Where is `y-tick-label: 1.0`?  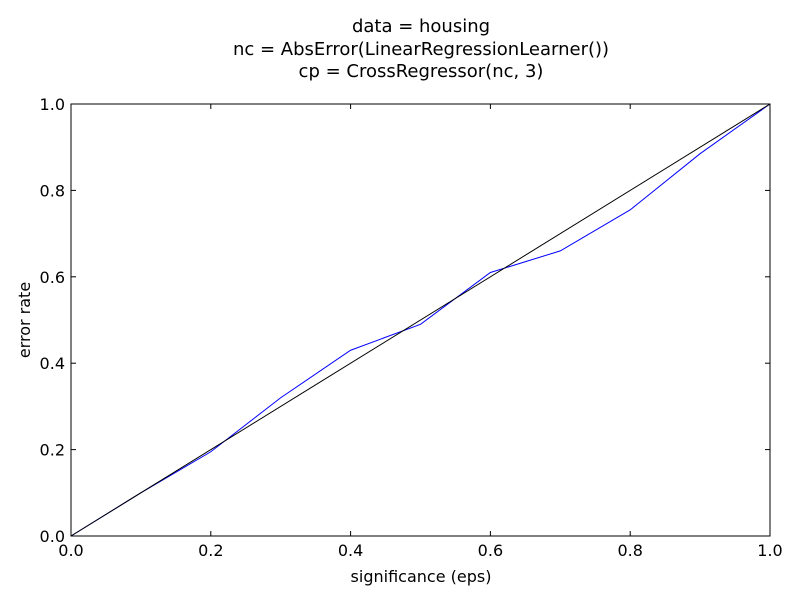 y-tick-label: 1.0 is located at coordinates (52, 104).